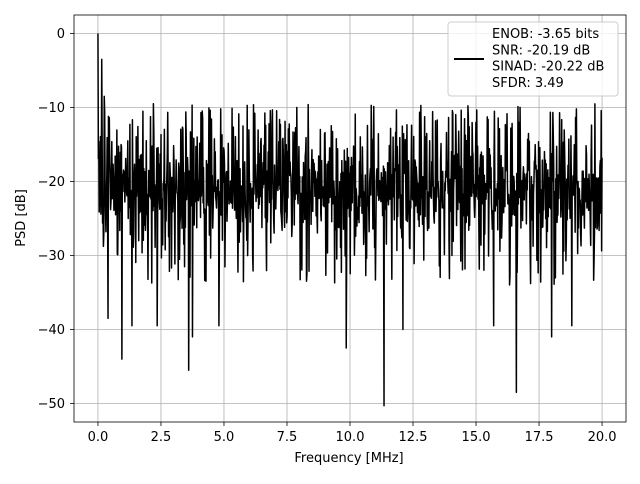 Image resolution: width=640 pixels, height=484 pixels. What do you see at coordinates (476, 437) in the screenshot?
I see `x-tick-label: 15.0` at bounding box center [476, 437].